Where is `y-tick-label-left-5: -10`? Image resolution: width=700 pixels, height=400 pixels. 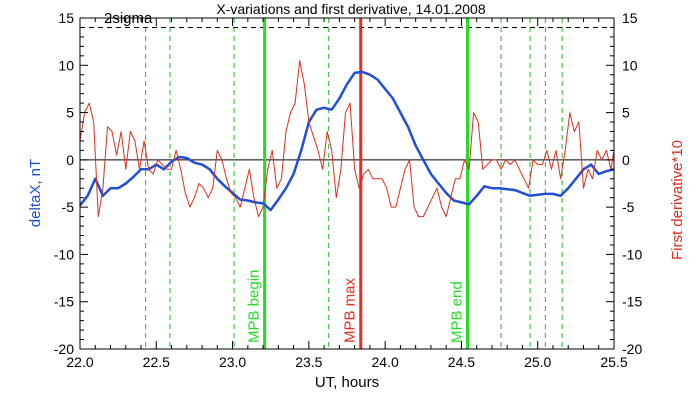
y-tick-label-left-5: -10 is located at coordinates (64, 254).